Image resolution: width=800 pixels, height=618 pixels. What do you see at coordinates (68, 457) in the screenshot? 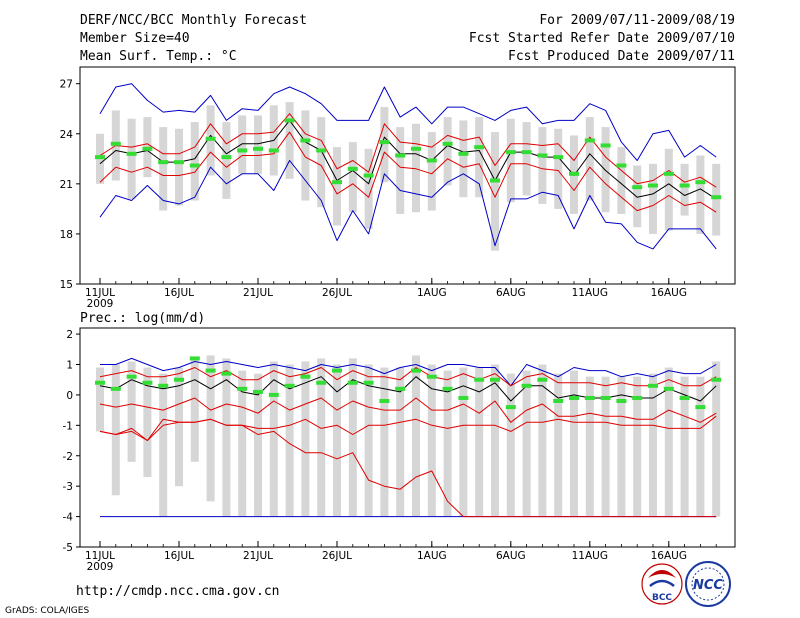
I see `y-tick-label: -2` at bounding box center [68, 457].